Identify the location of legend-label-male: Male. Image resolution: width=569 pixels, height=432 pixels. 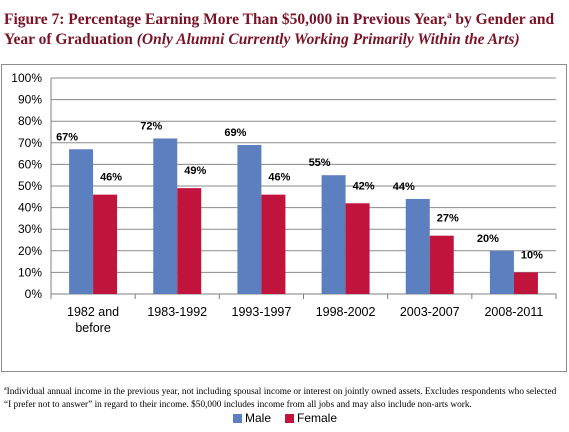
(257, 418).